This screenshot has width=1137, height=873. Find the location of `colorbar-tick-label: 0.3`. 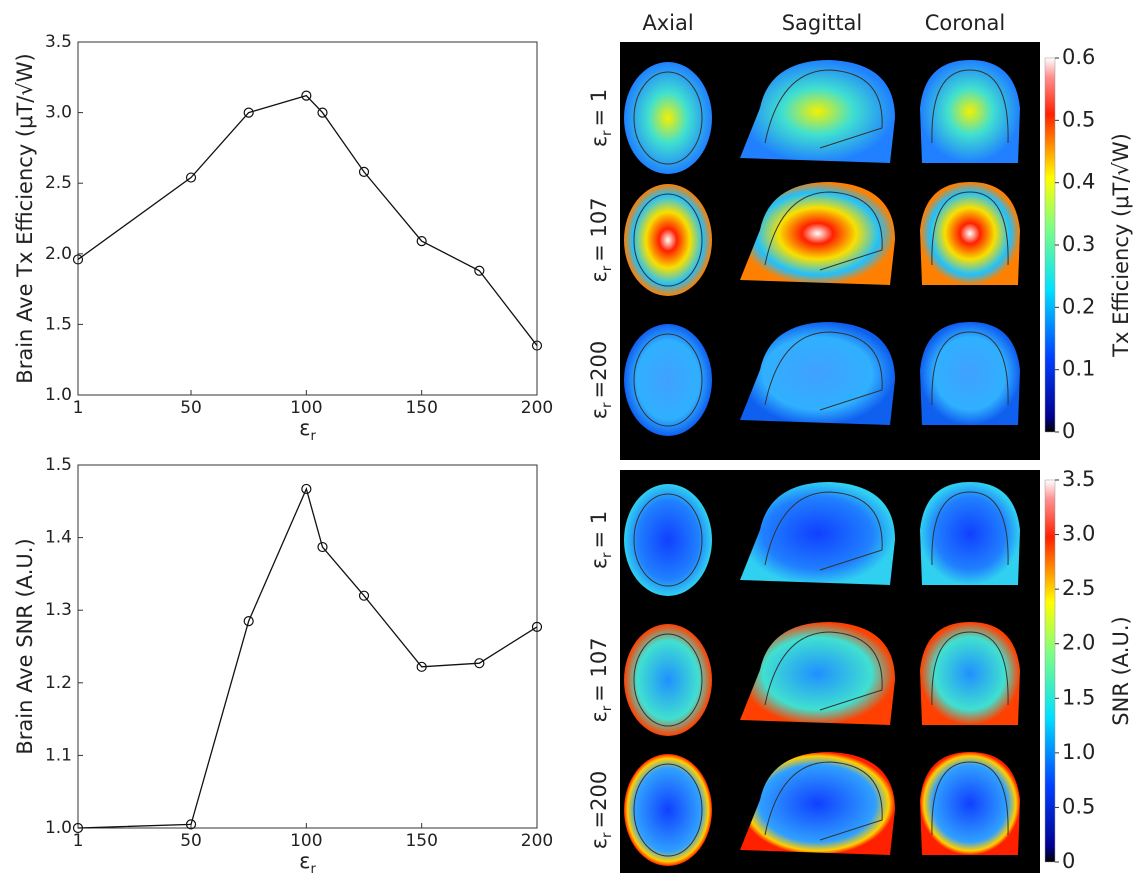

colorbar-tick-label: 0.3 is located at coordinates (1078, 244).